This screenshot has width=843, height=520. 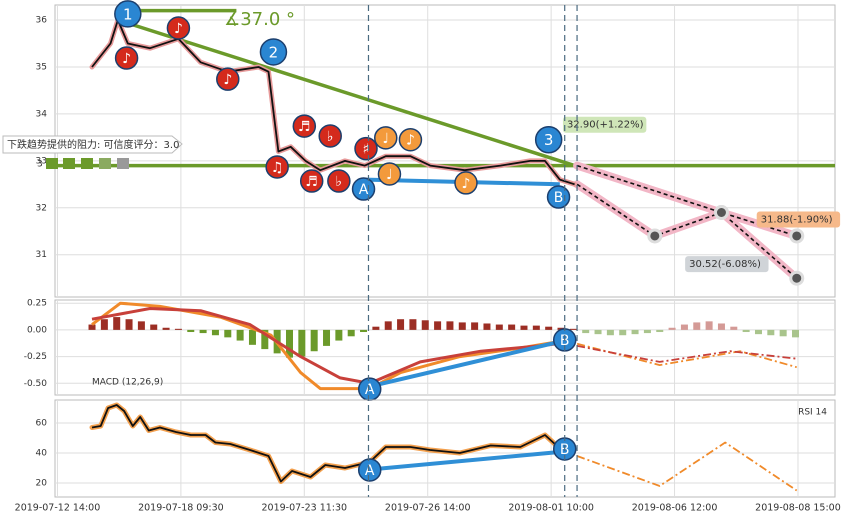 What do you see at coordinates (36, 384) in the screenshot?
I see `y-tick-label: -0.50` at bounding box center [36, 384].